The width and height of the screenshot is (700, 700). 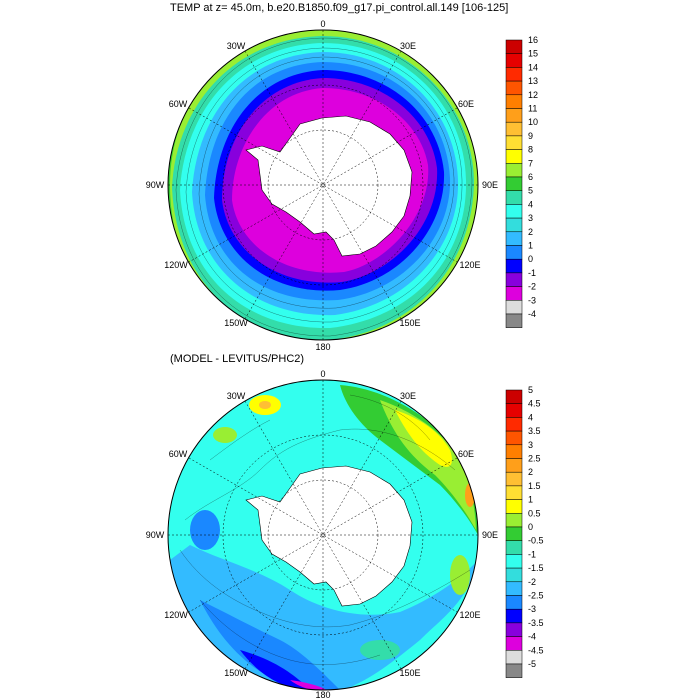 I want to click on top-lon-label: 180, so click(x=322, y=347).